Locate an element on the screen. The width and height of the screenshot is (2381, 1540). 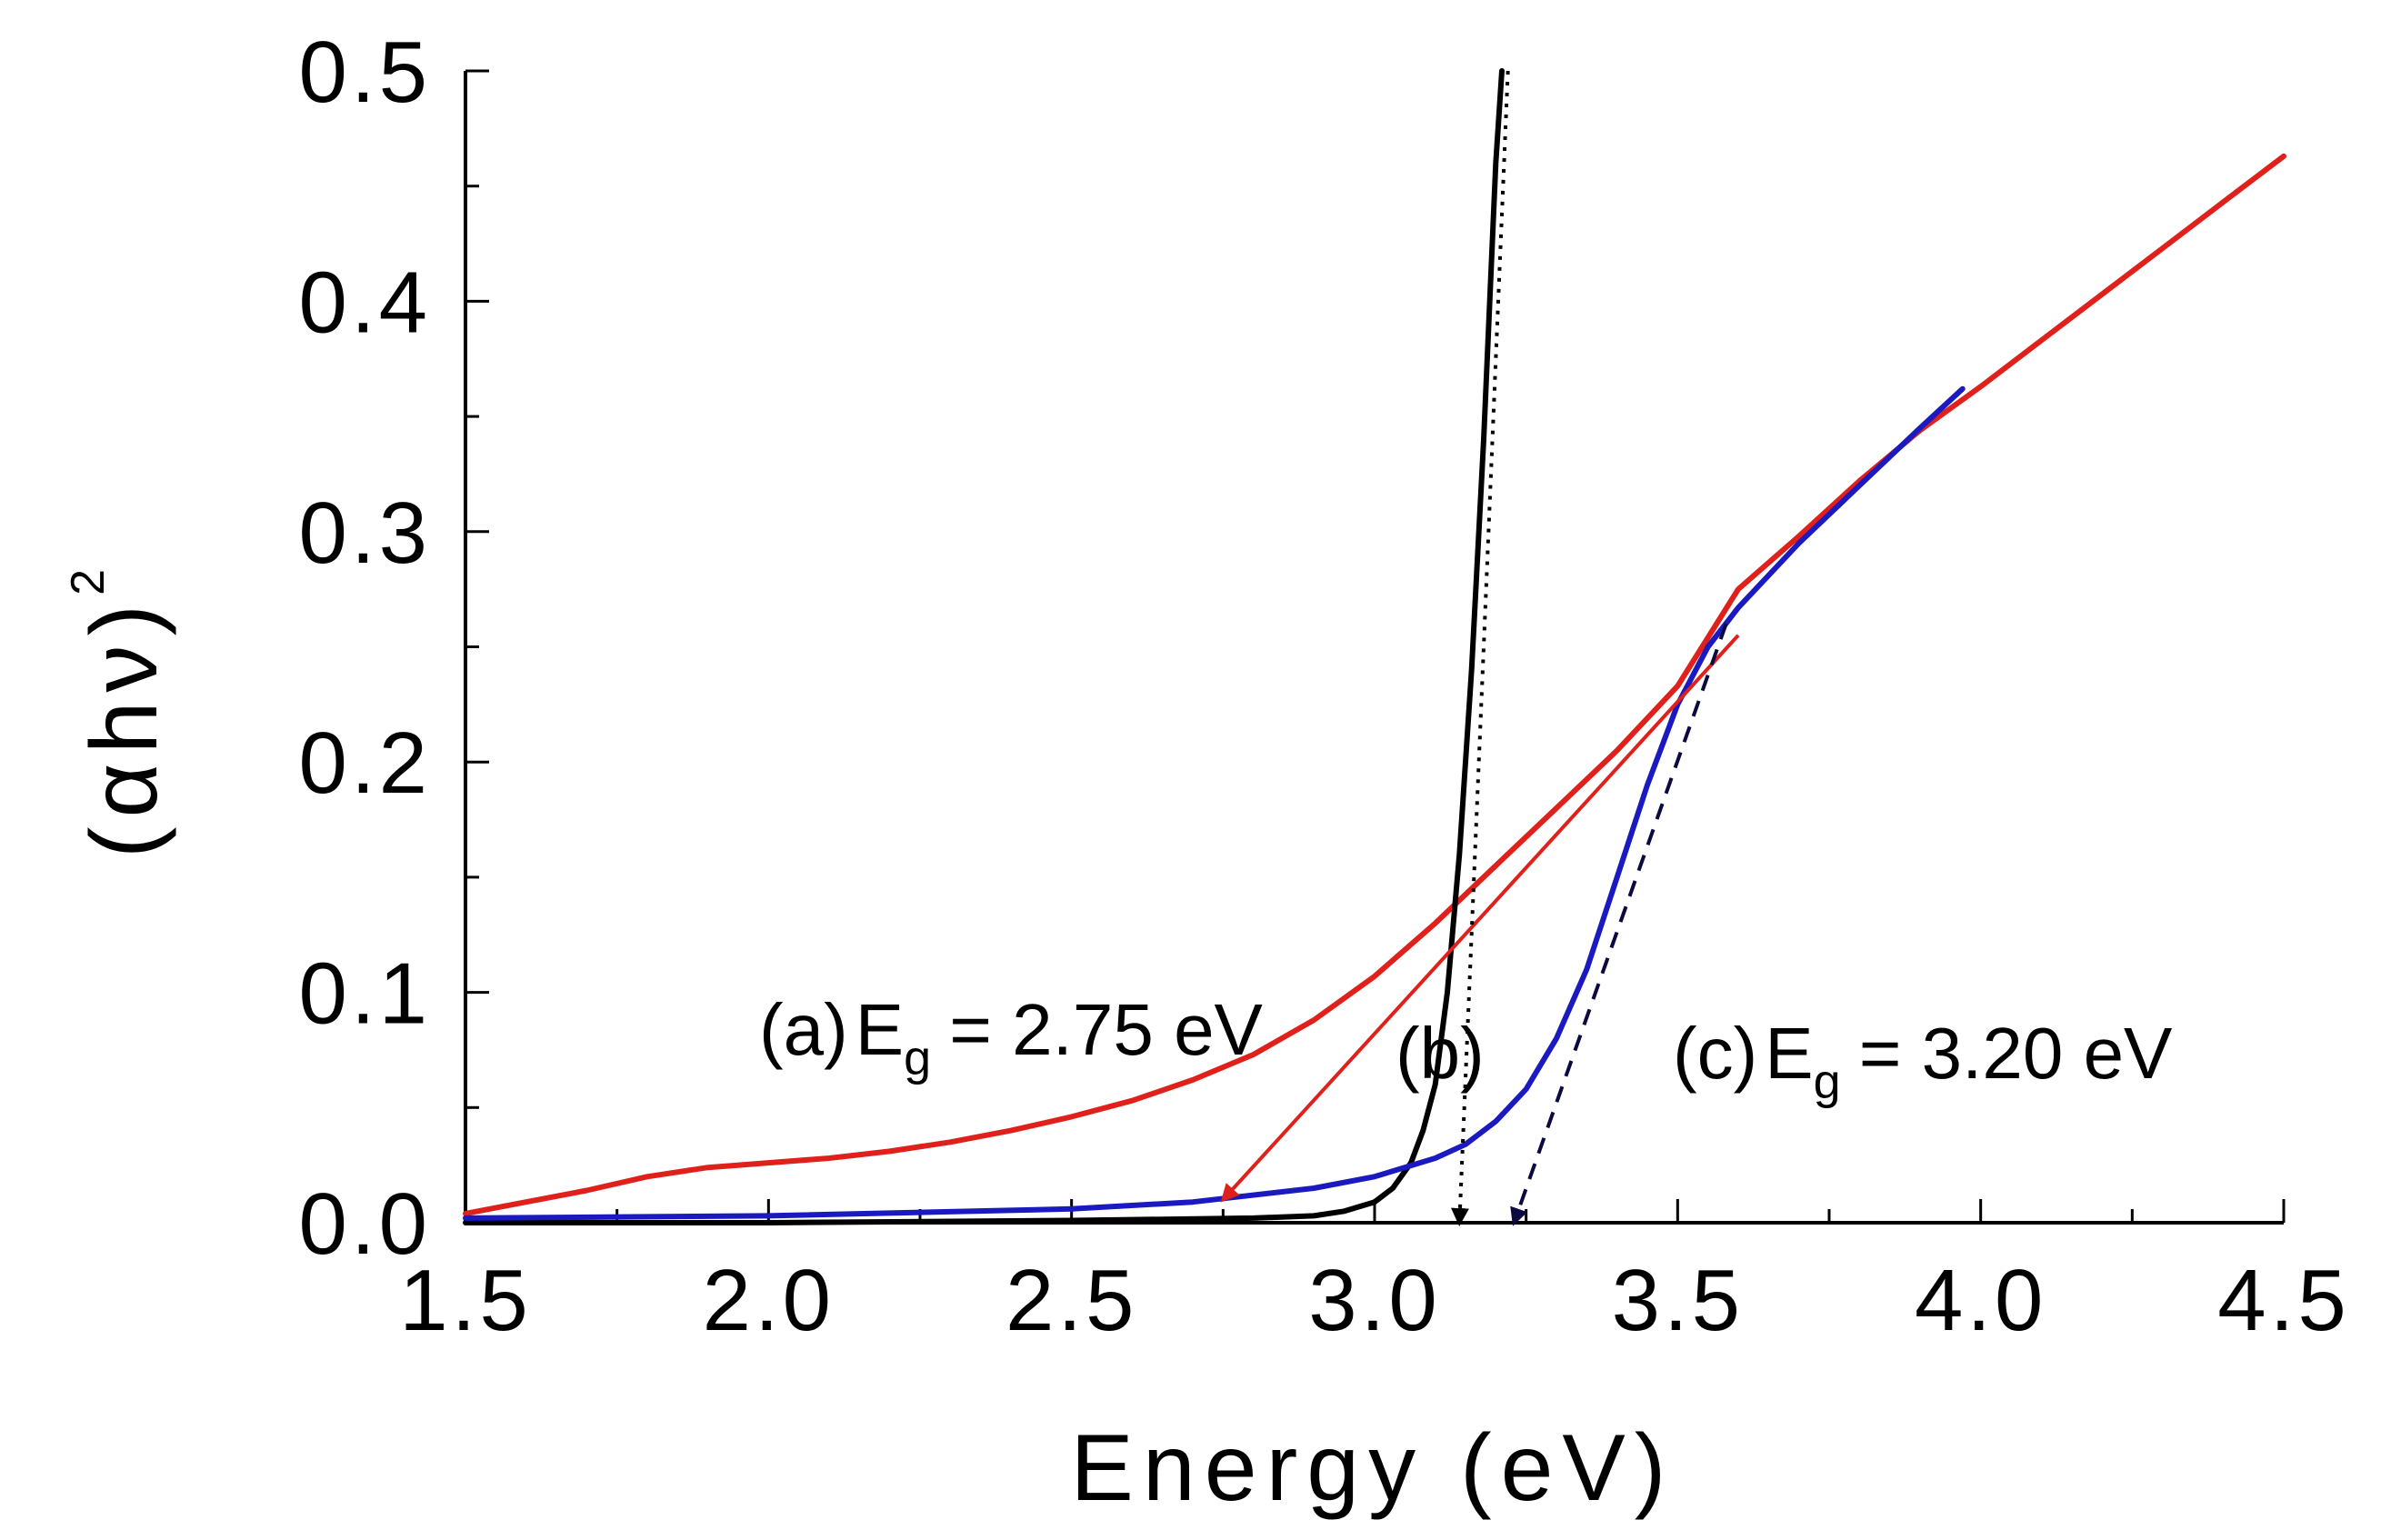
annotation-c: (c) Eg = 3.20 eV is located at coordinates (1923, 1061).